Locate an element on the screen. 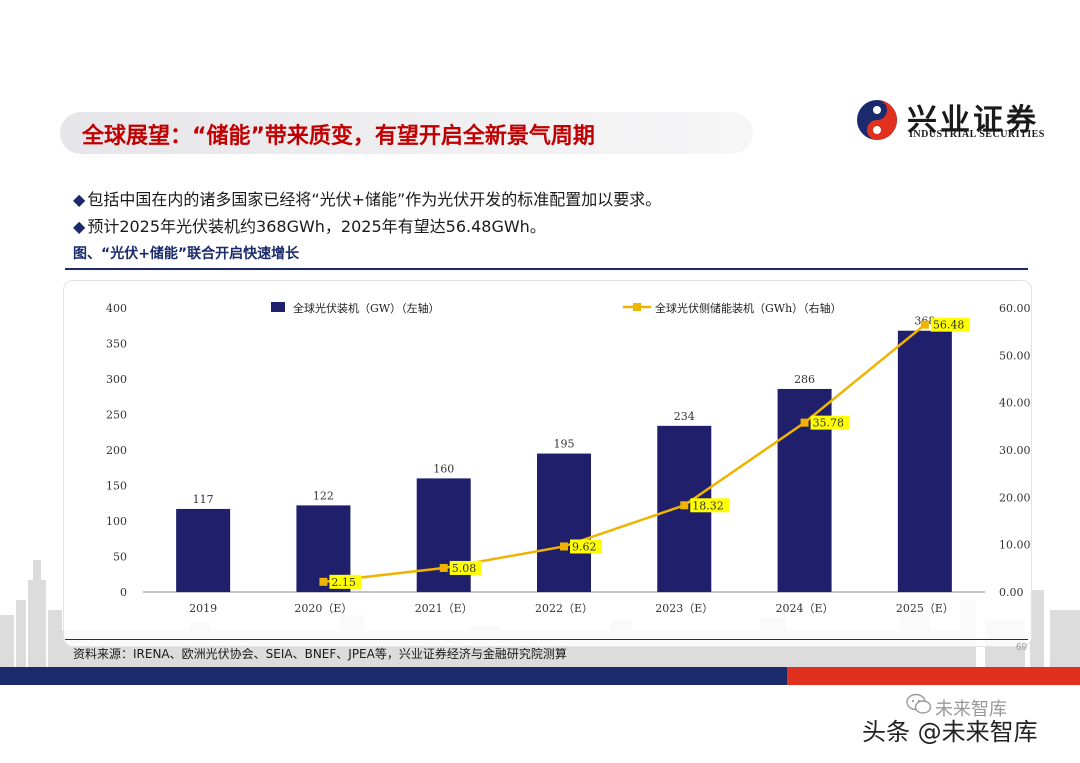 The height and width of the screenshot is (763, 1080). line-value-label: 2.15 is located at coordinates (343, 582).